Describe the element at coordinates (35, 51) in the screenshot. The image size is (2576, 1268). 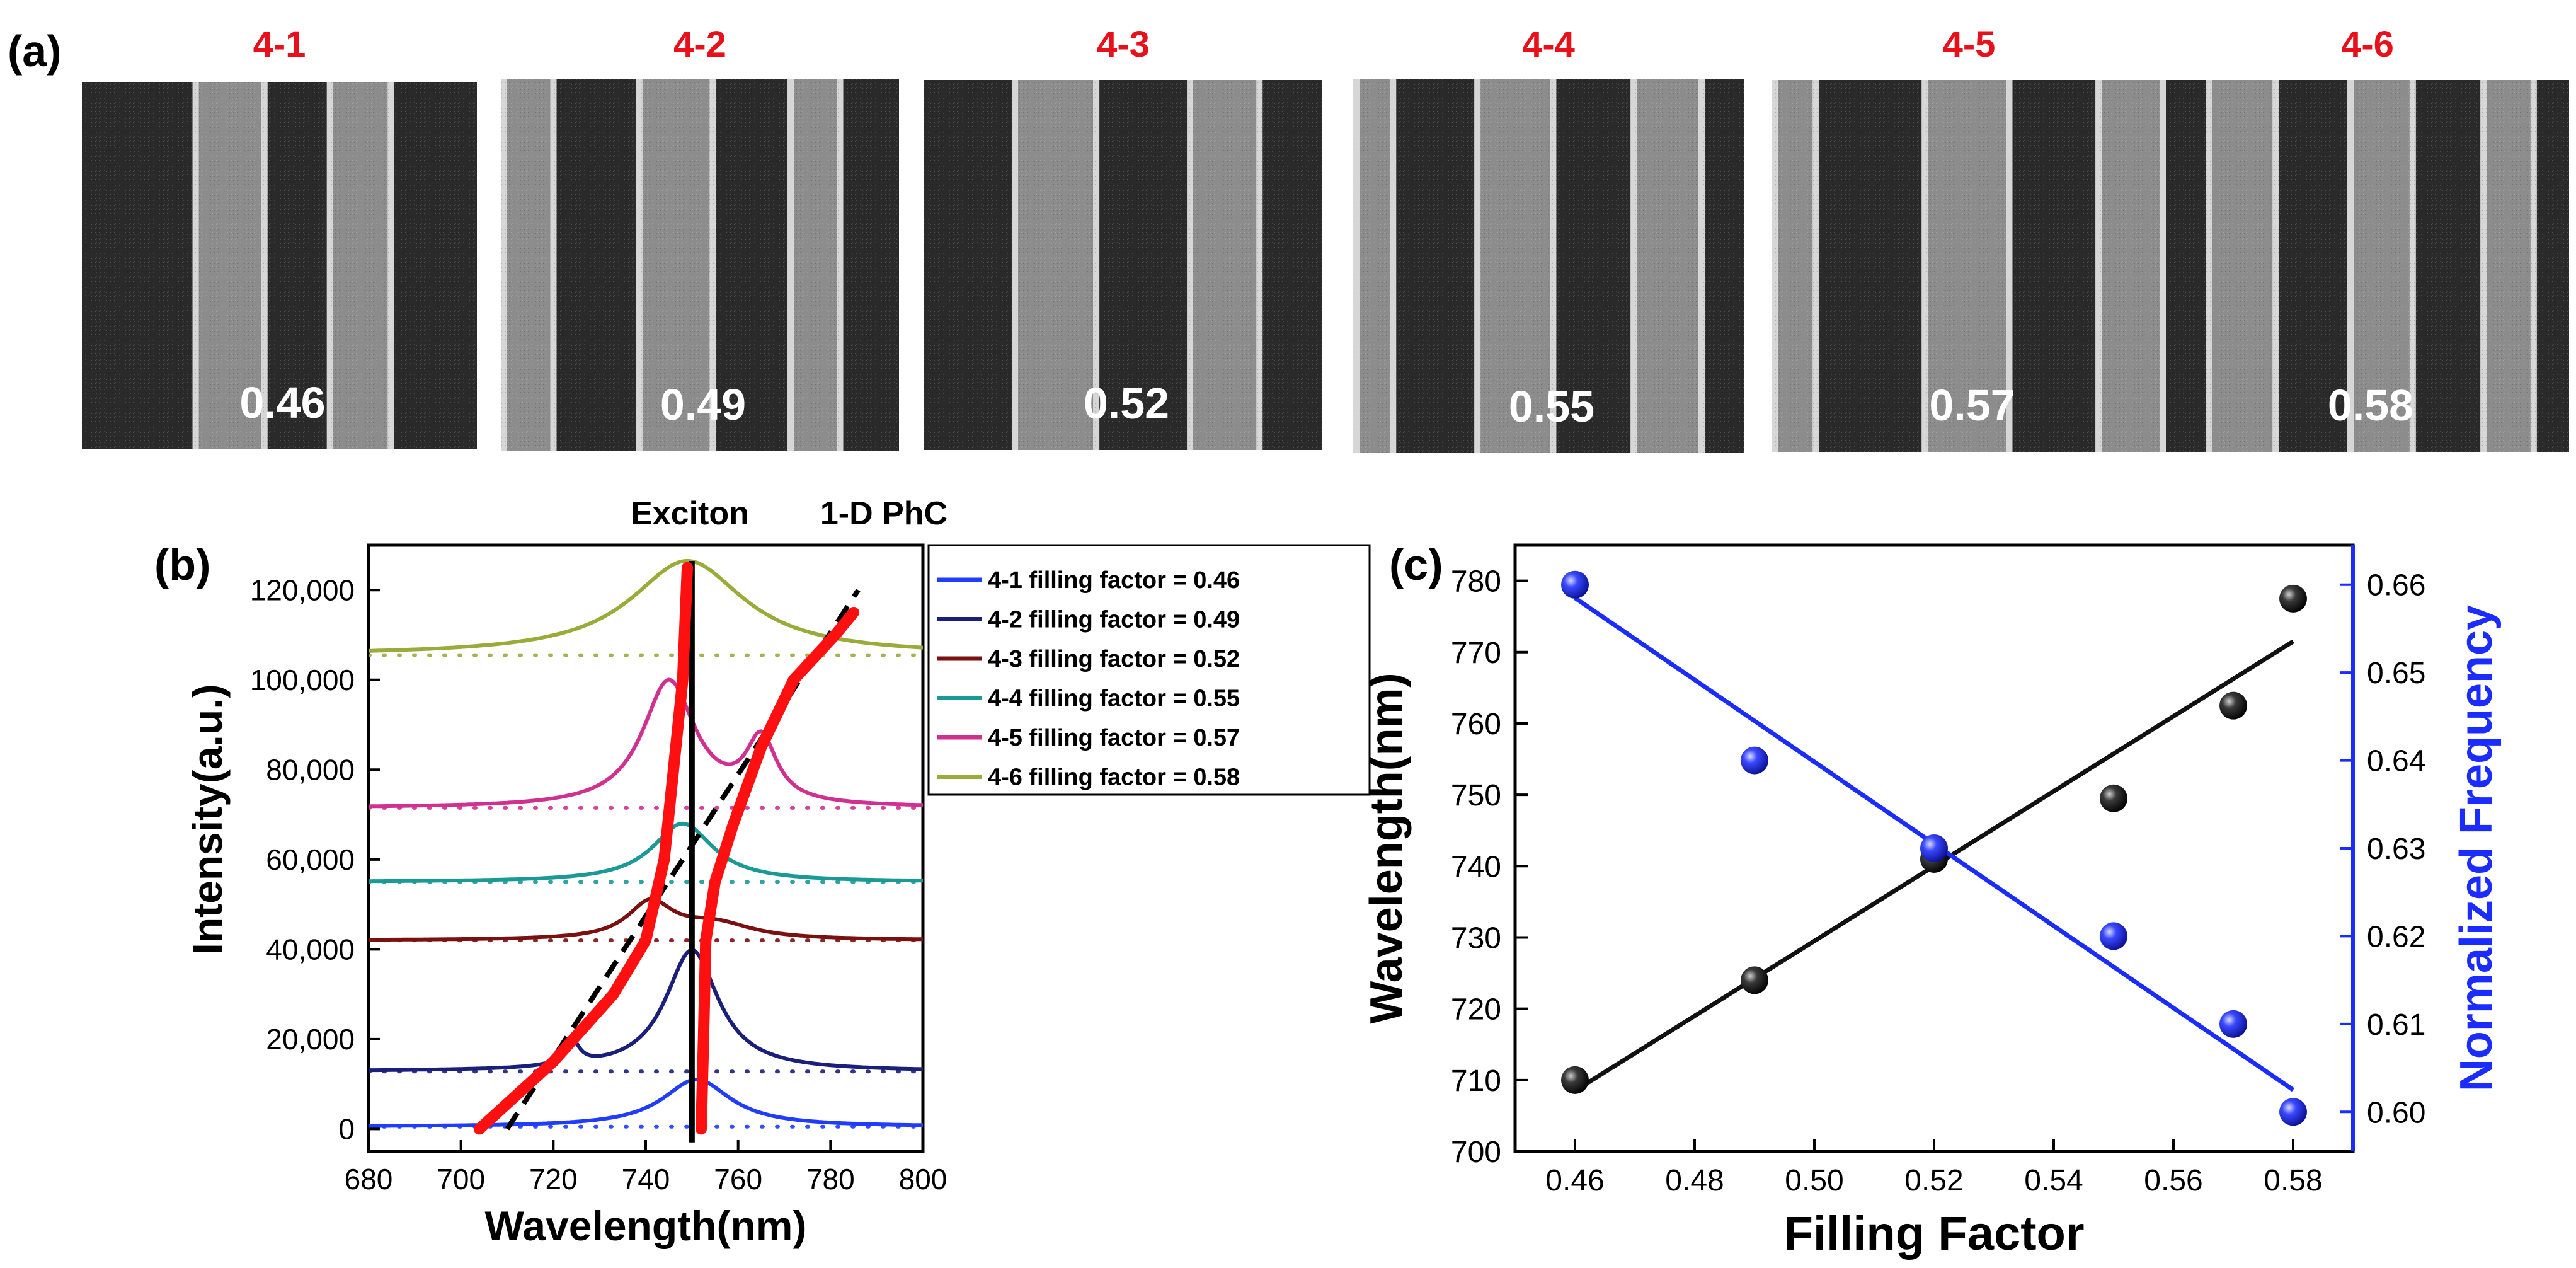
I see `panel-a-label: (a)` at that location.